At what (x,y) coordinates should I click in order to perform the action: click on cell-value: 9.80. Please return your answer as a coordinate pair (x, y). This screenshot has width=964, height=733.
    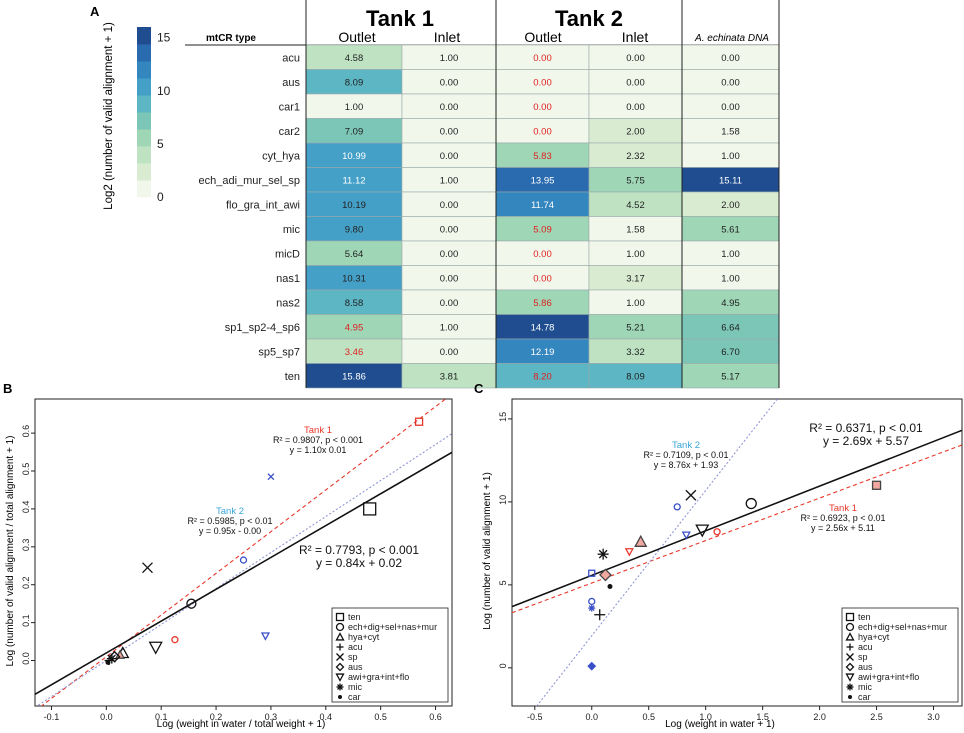
    Looking at the image, I should click on (354, 229).